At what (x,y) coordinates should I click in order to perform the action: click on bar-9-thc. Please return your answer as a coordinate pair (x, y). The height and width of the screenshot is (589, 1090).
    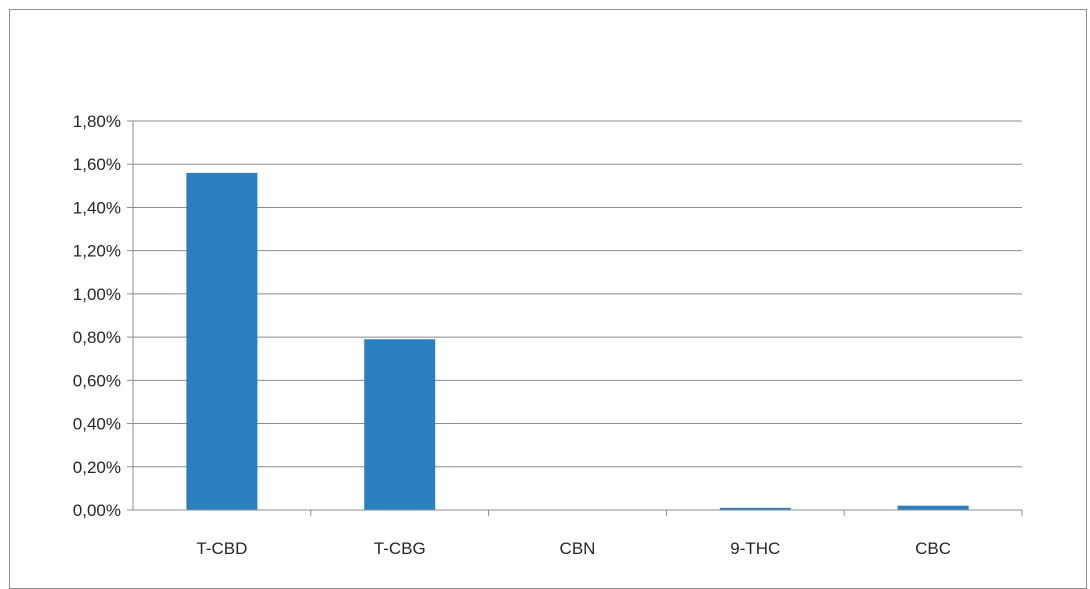
    Looking at the image, I should click on (755, 508).